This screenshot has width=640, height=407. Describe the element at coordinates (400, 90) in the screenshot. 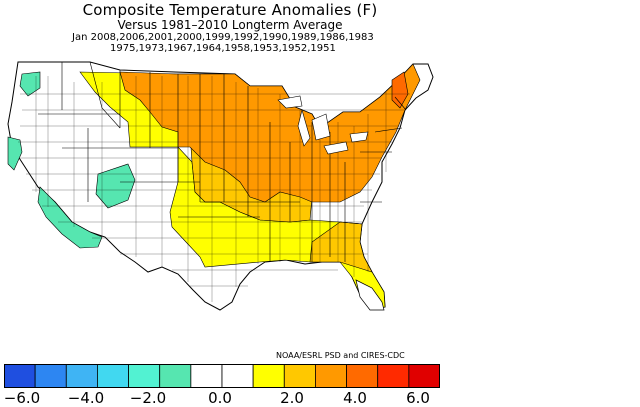

I see `anomaly-region-deep-orange` at that location.